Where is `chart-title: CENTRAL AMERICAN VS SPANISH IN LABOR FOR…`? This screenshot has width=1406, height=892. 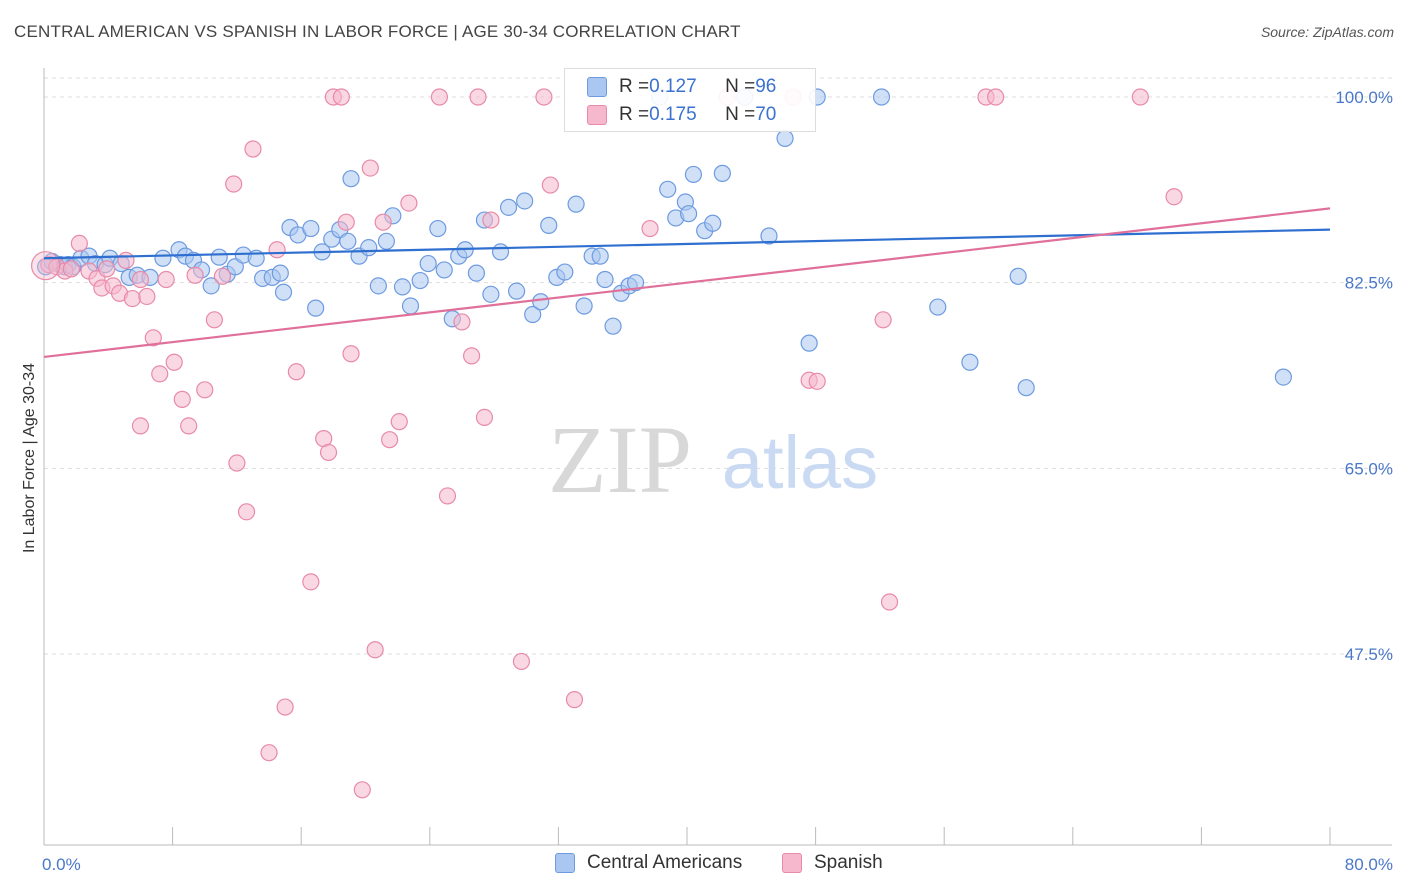 chart-title: CENTRAL AMERICAN VS SPANISH IN LABOR FOR… is located at coordinates (377, 31).